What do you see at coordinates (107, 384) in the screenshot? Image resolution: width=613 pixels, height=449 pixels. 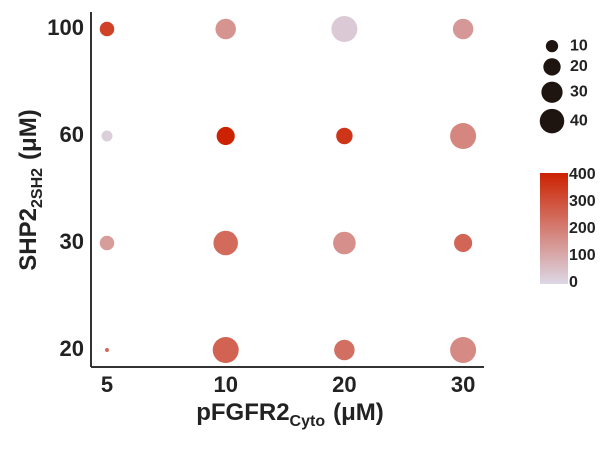 I see `x-tick-label: 5` at bounding box center [107, 384].